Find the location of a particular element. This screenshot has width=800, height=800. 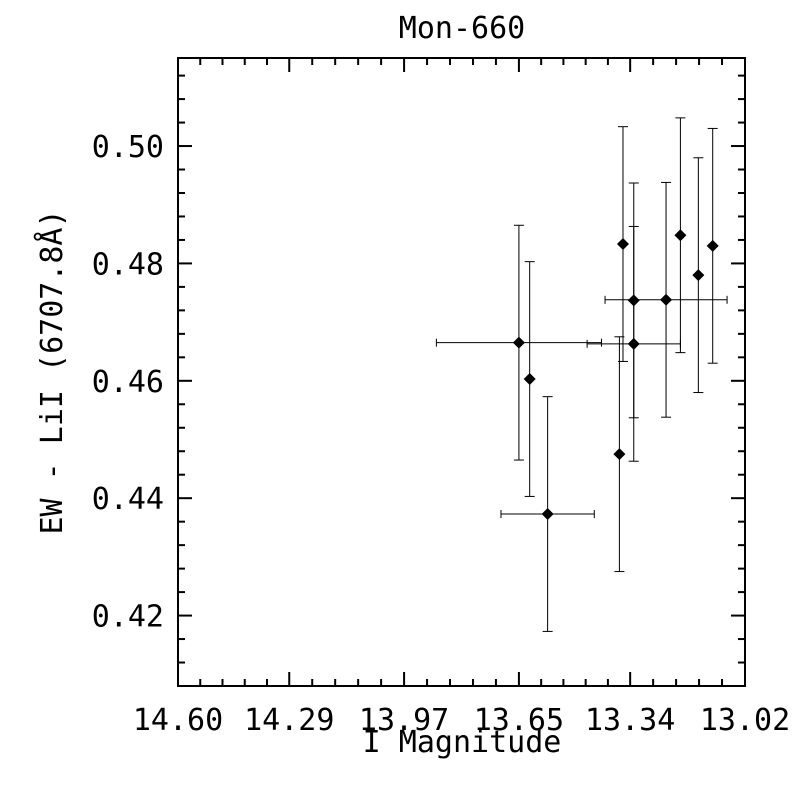

x-tick-labels: 14.60 14.29 13.97 13.65 13.34 13.02 is located at coordinates (461, 720).